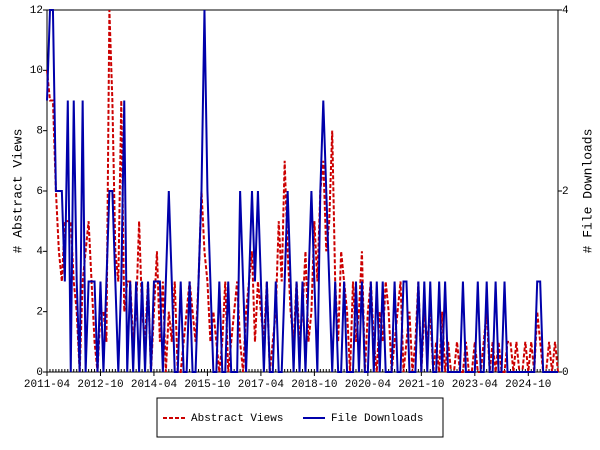 The image size is (600, 450). Describe the element at coordinates (300, 417) in the screenshot. I see `legend-box` at that location.